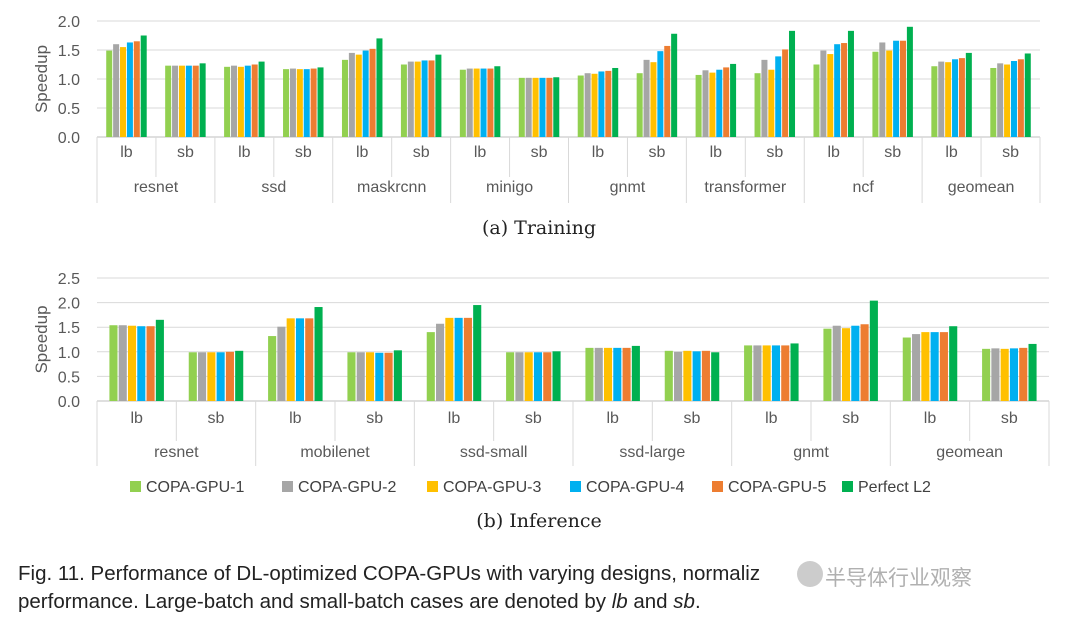 This screenshot has width=1080, height=623. Describe the element at coordinates (635, 487) in the screenshot. I see `legend-label: COPA-GPU-4` at that location.